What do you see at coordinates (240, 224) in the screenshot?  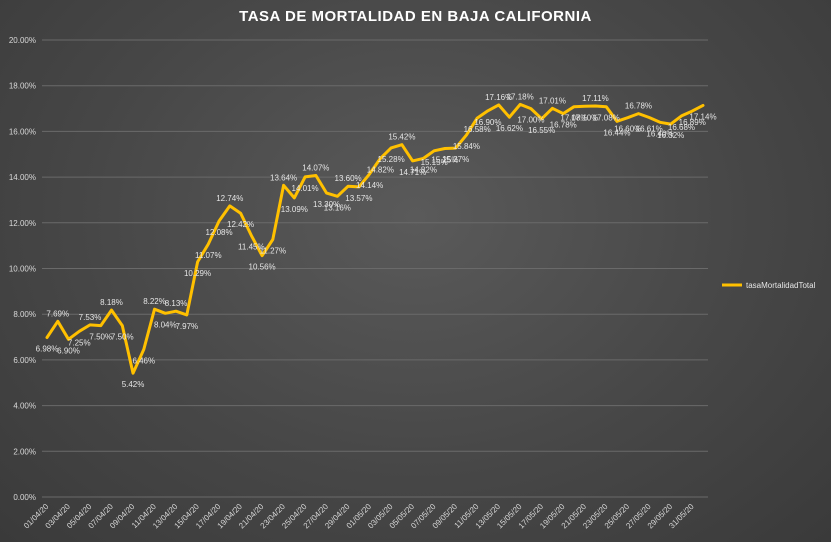 I see `data-label: 12.42%` at bounding box center [240, 224].